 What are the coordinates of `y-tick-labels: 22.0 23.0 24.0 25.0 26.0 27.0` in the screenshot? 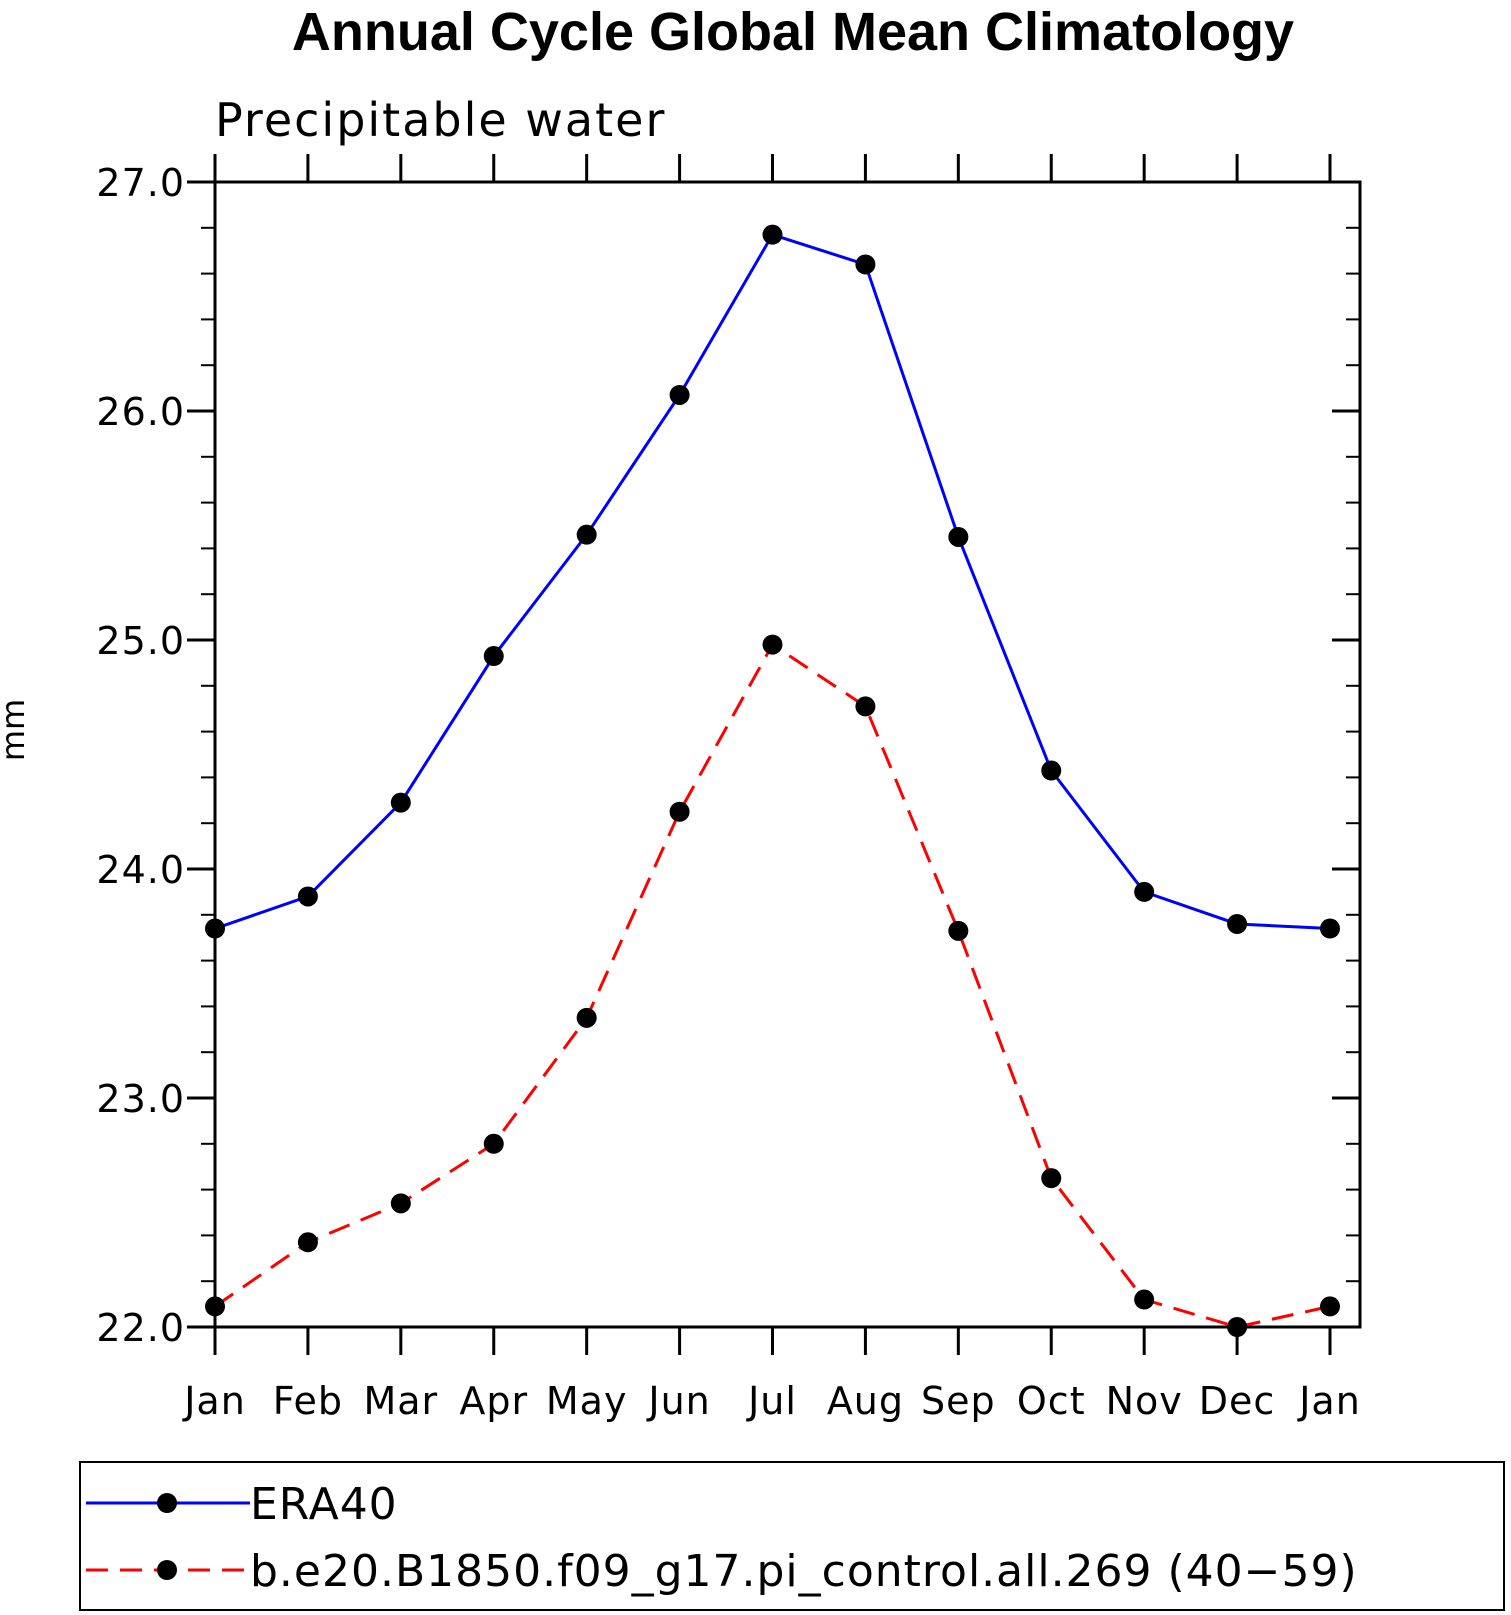 It's located at (140, 755).